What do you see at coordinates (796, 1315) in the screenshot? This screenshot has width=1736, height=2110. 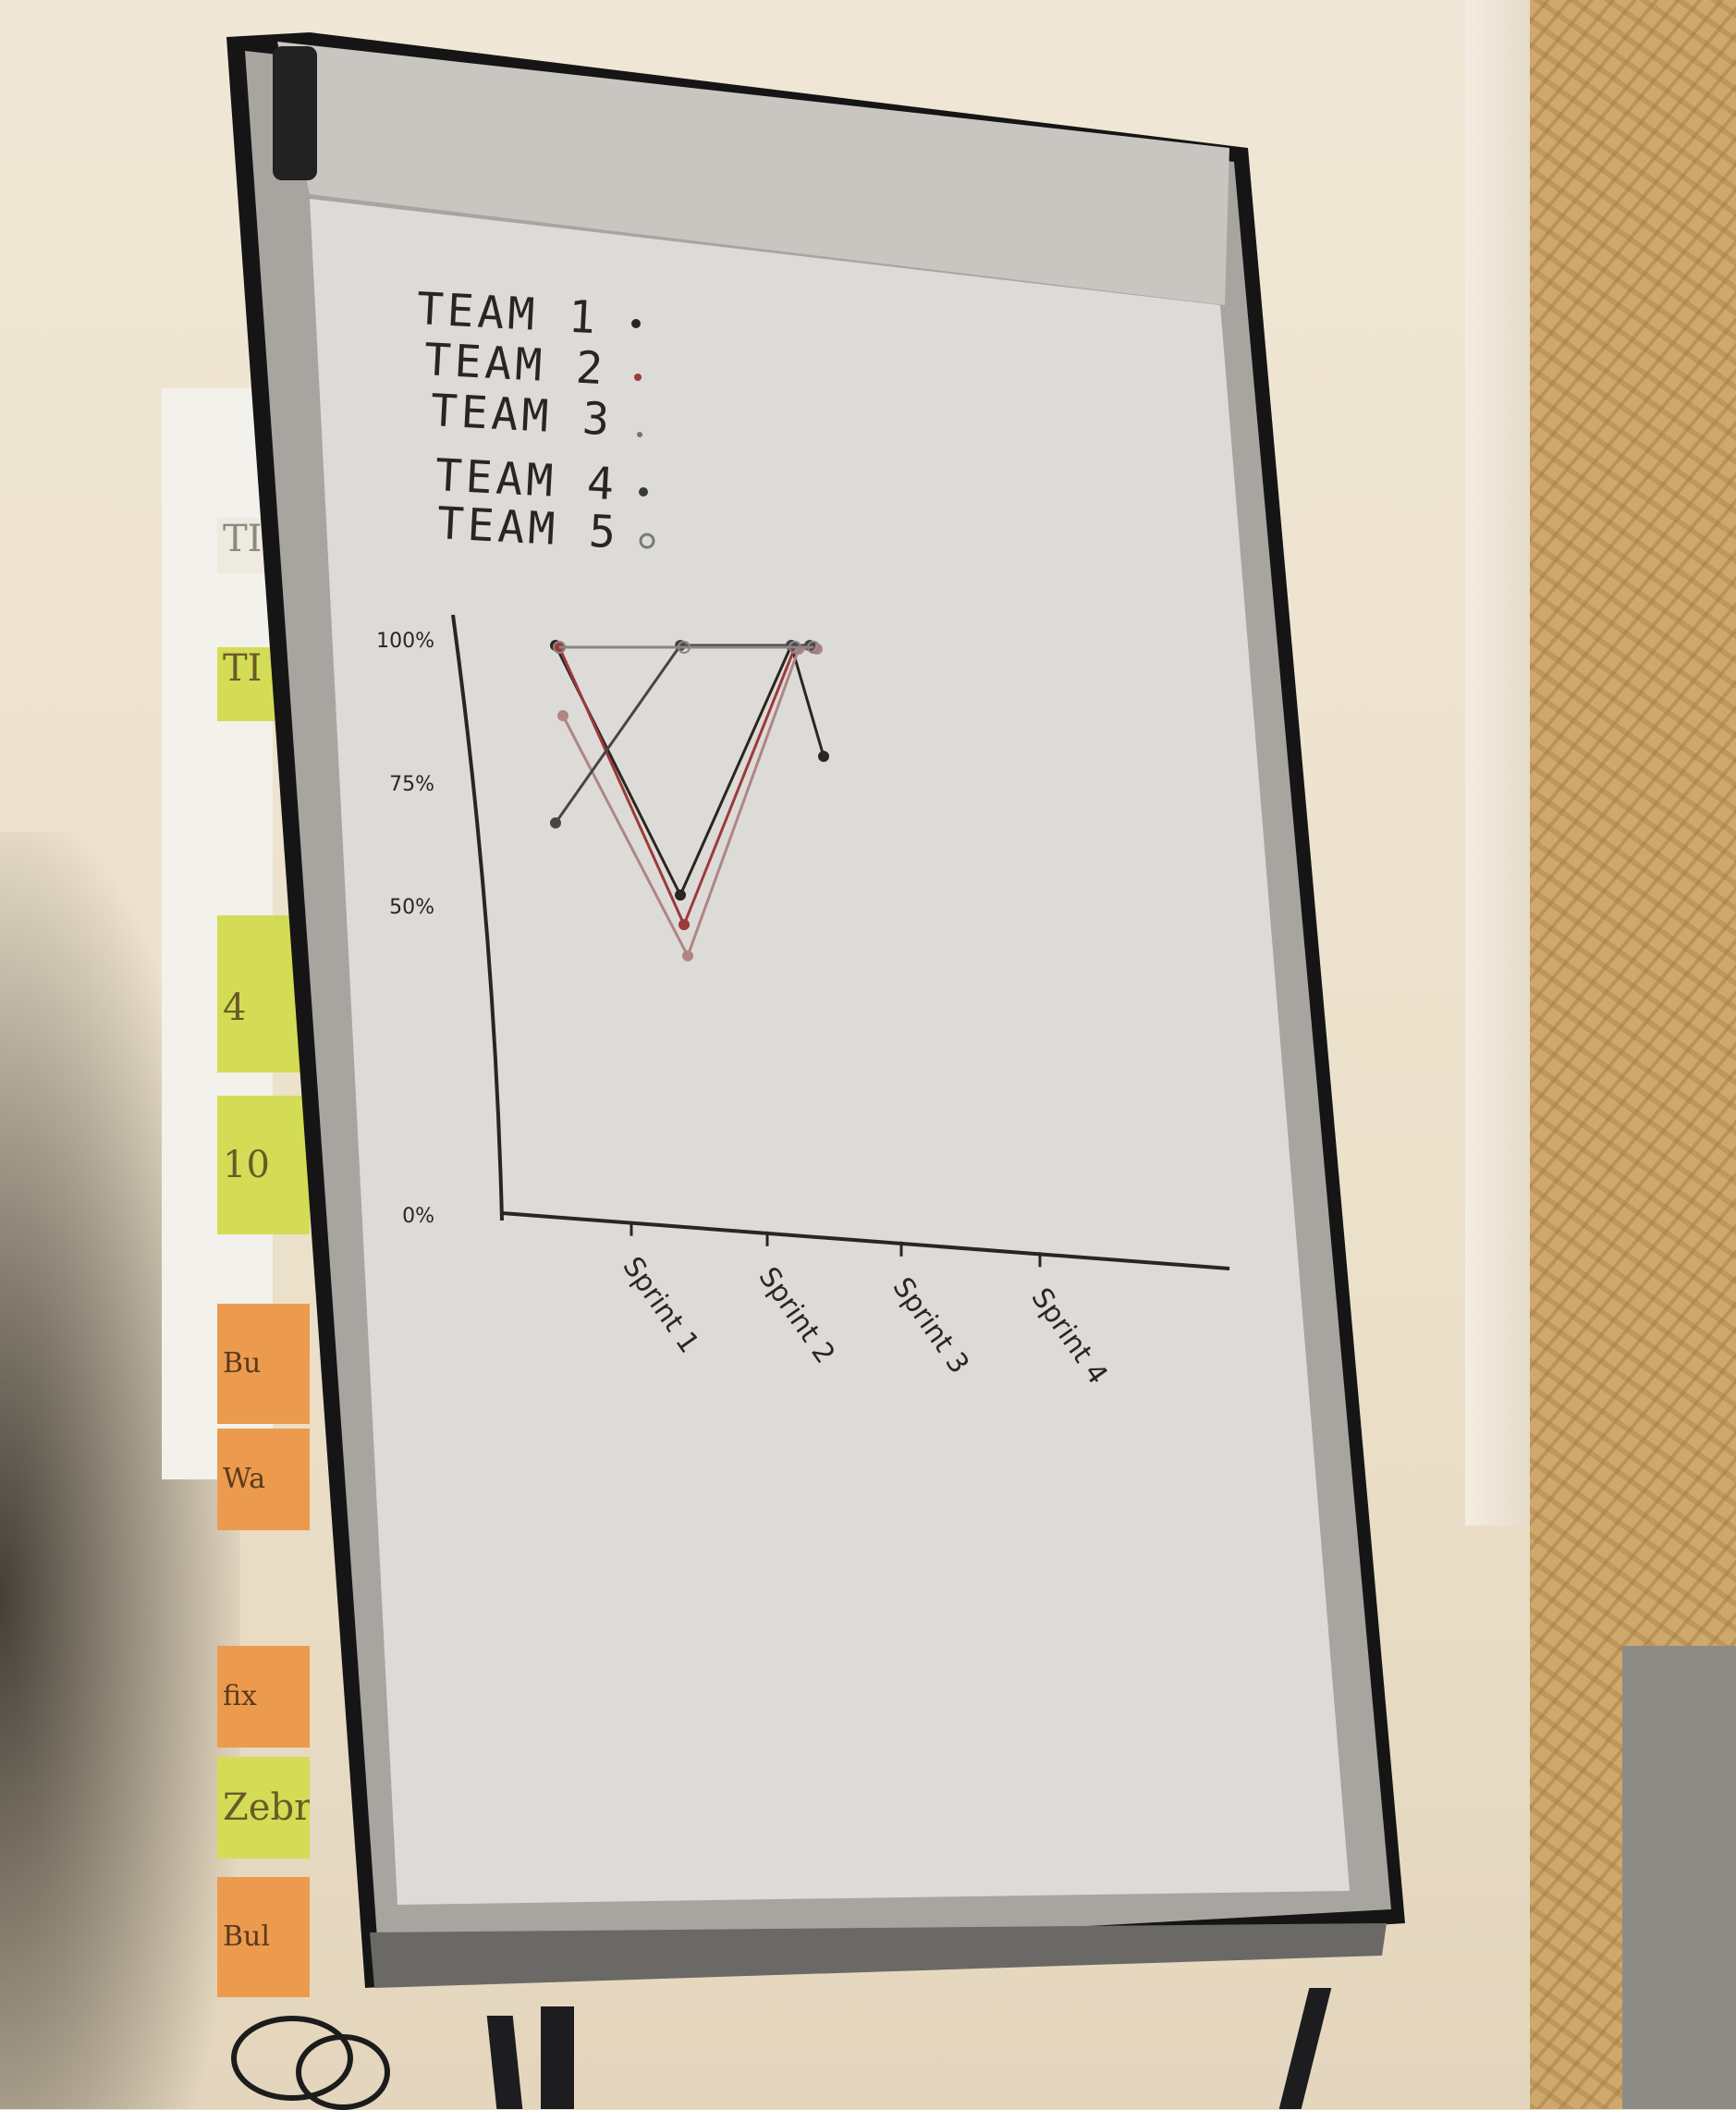 I see `x-tick-label: Sprint 2` at bounding box center [796, 1315].